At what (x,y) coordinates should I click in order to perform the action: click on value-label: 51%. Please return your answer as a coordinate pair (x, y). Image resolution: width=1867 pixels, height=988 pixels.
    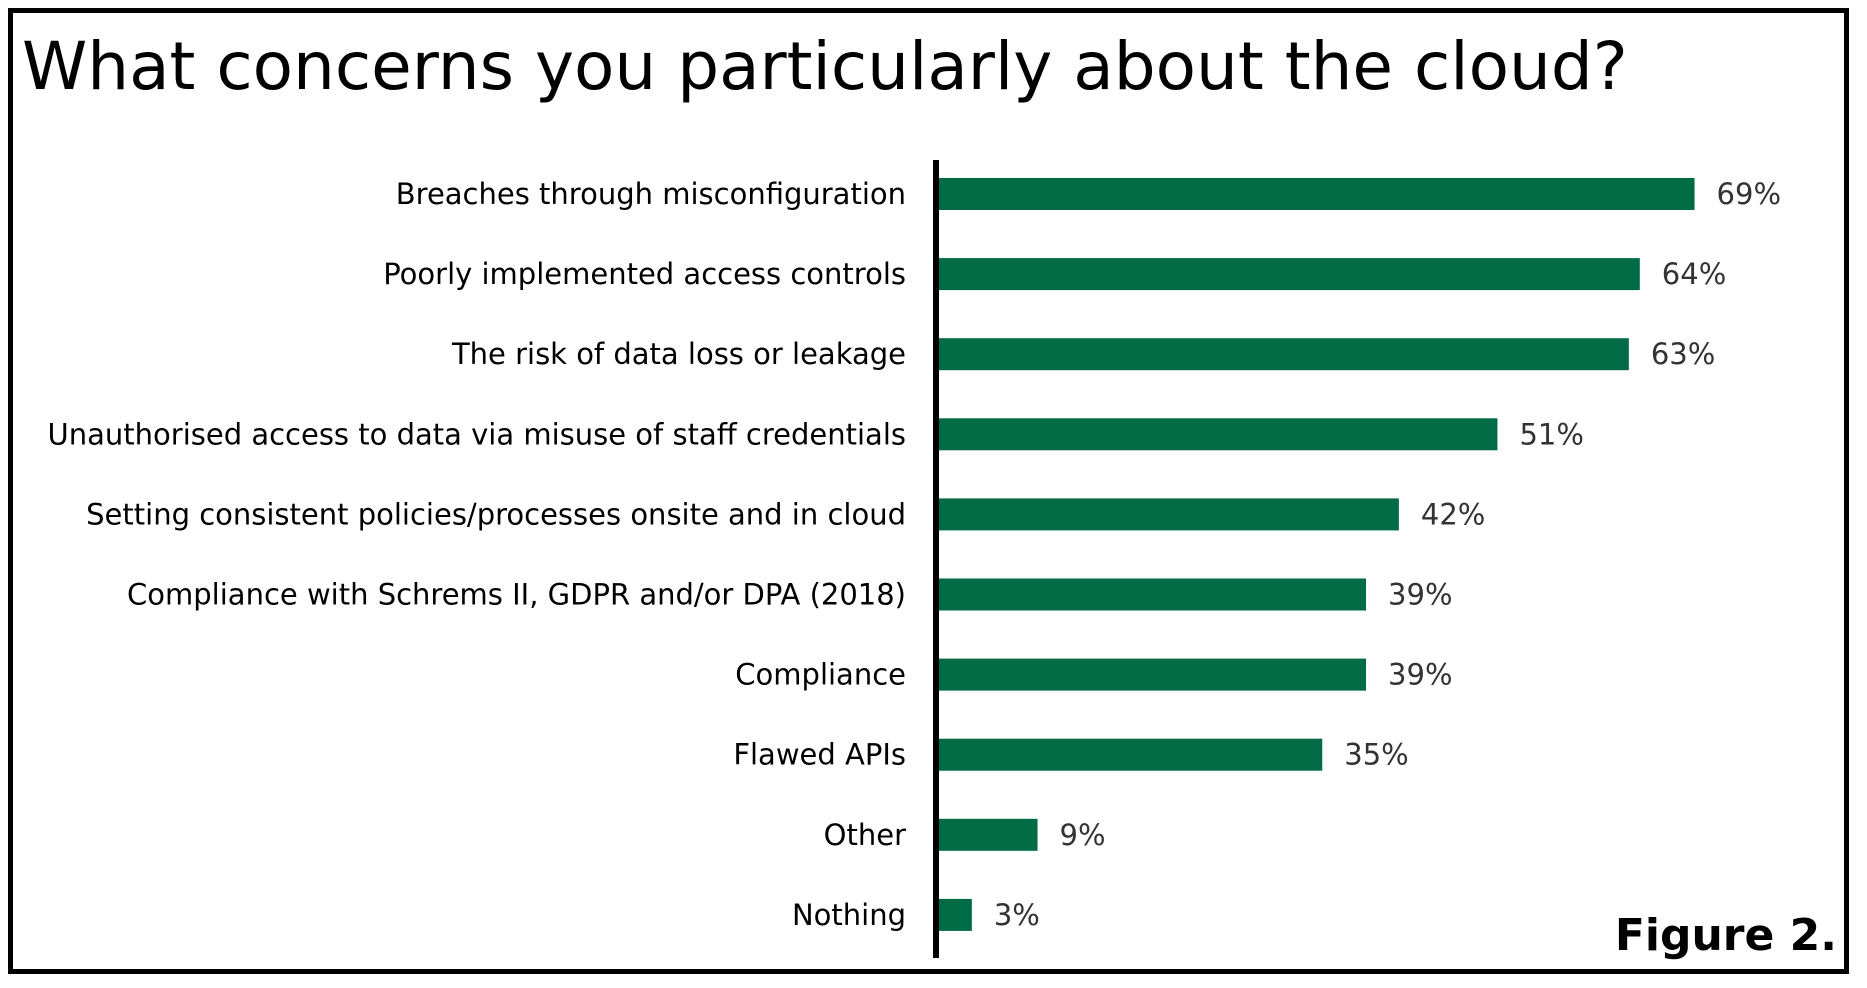
    Looking at the image, I should click on (1551, 434).